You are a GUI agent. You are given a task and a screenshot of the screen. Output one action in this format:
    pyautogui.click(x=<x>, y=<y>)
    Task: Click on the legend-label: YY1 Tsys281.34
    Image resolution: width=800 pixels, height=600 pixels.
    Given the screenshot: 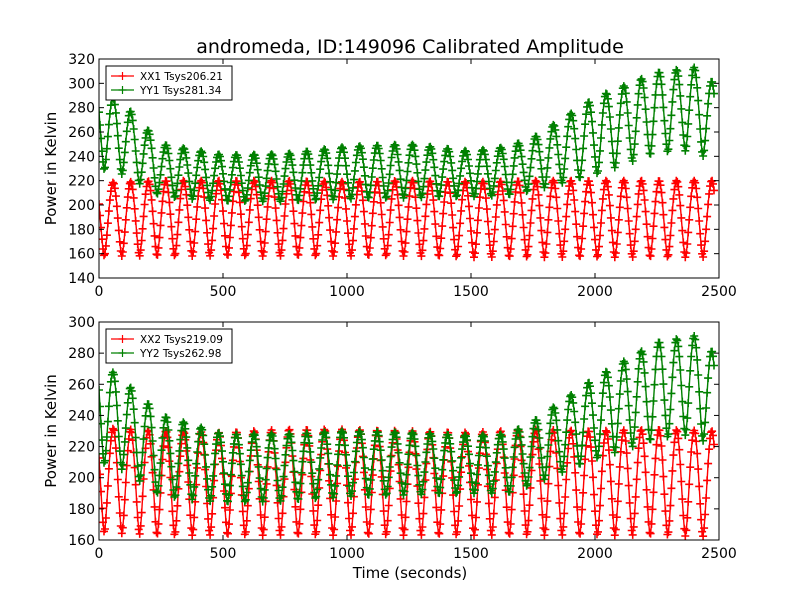 What is the action you would take?
    pyautogui.click(x=180, y=91)
    